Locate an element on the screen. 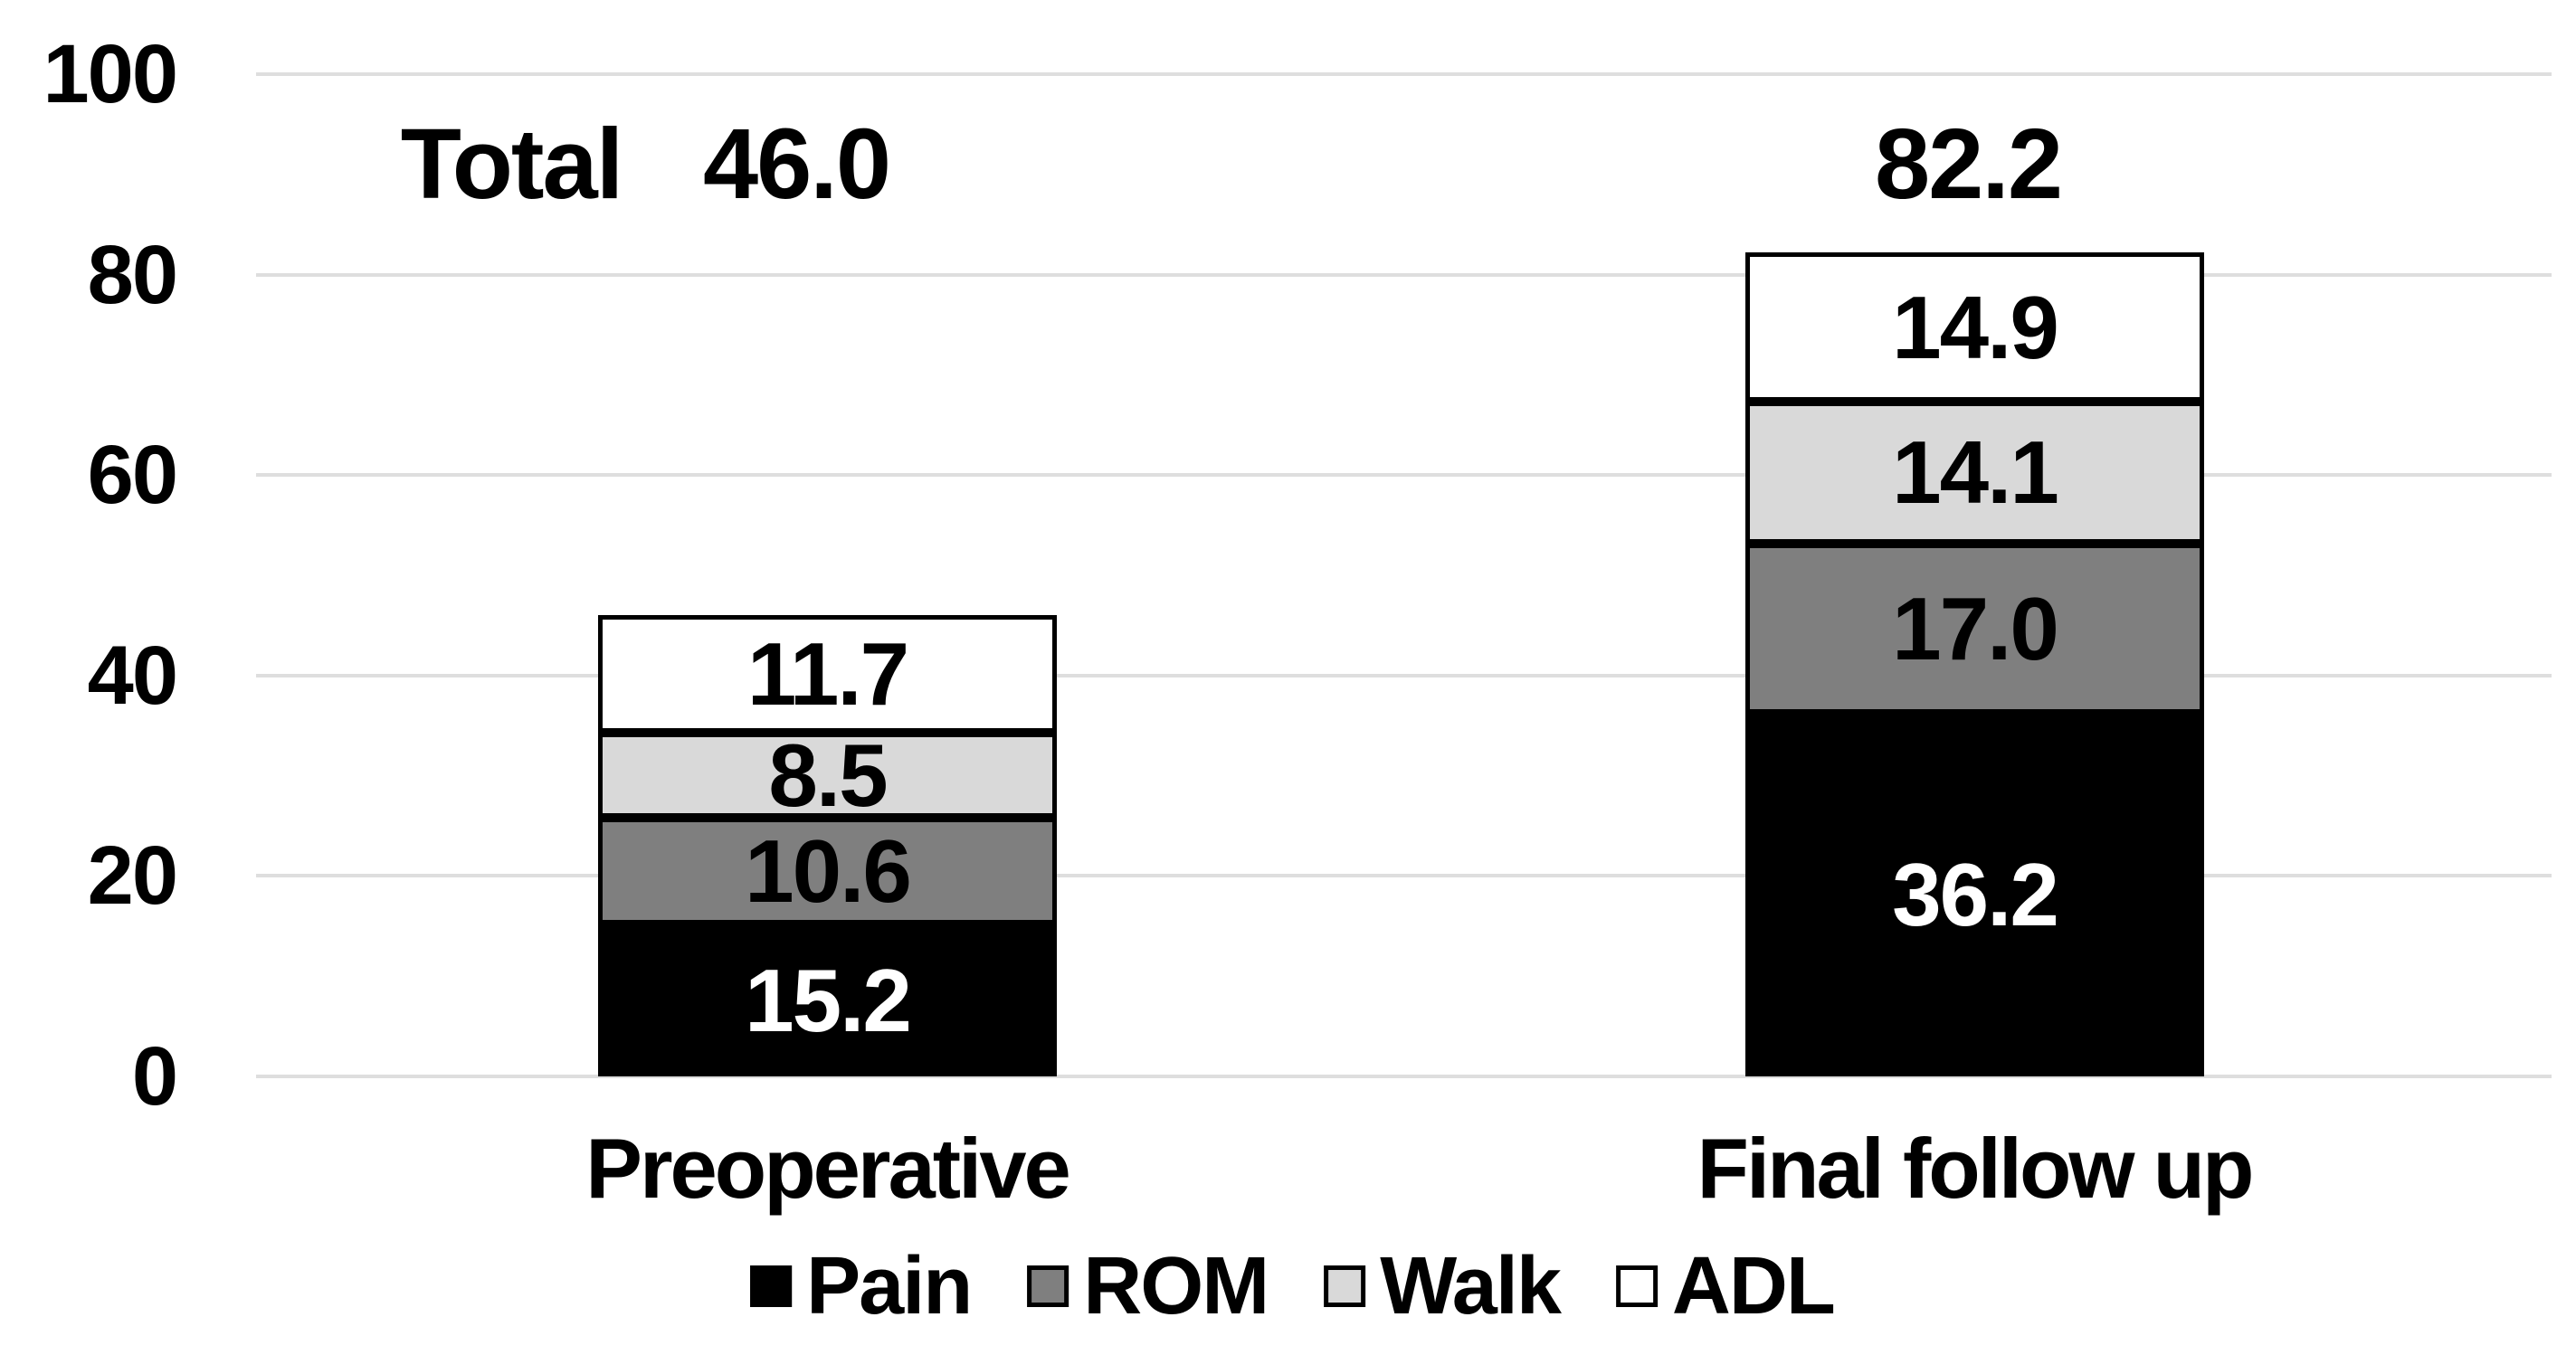 The width and height of the screenshot is (2576, 1355). total-value-preoperative: 46.0 is located at coordinates (796, 164).